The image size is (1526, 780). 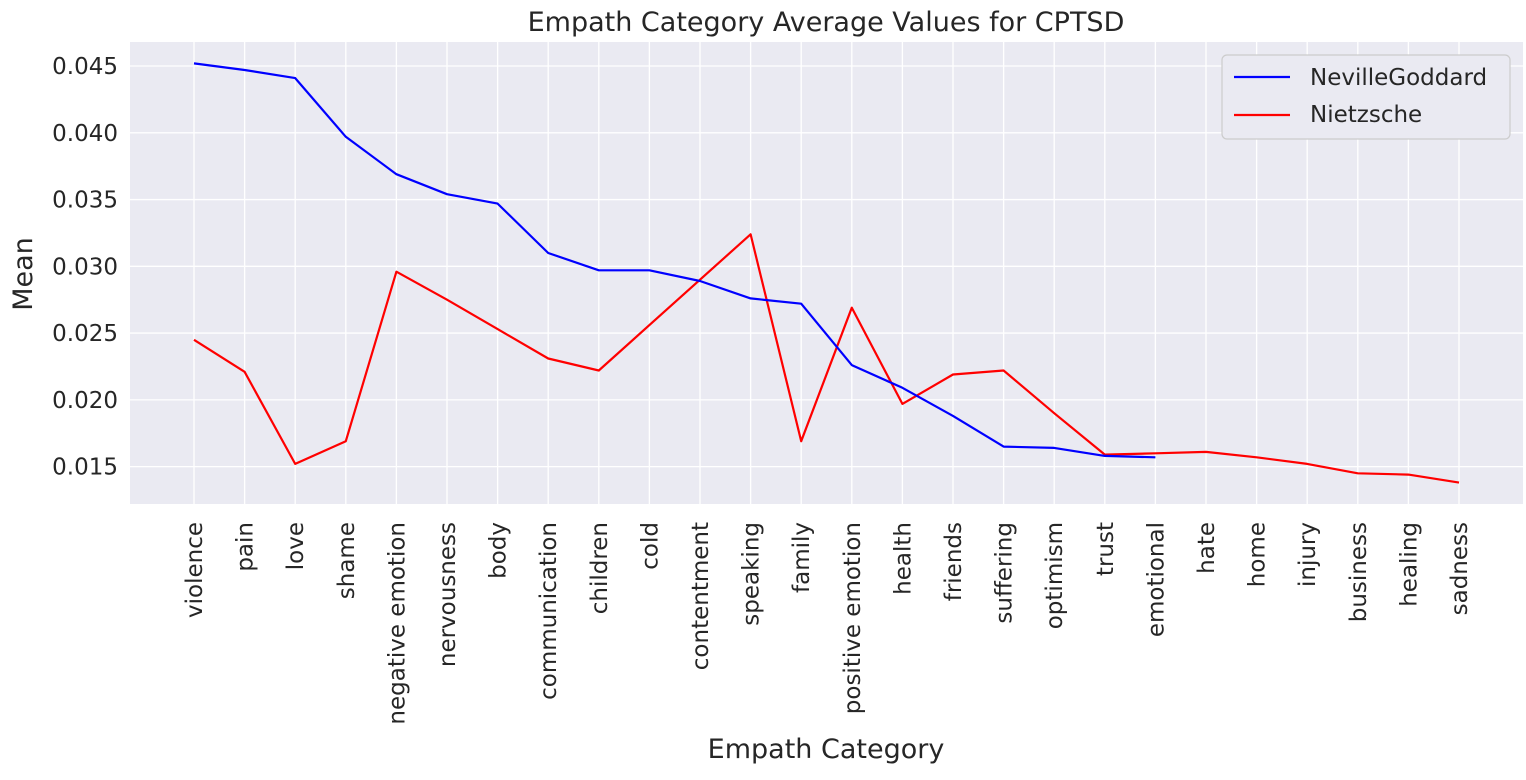 What do you see at coordinates (85, 134) in the screenshot?
I see `y-tick-label: 0.040` at bounding box center [85, 134].